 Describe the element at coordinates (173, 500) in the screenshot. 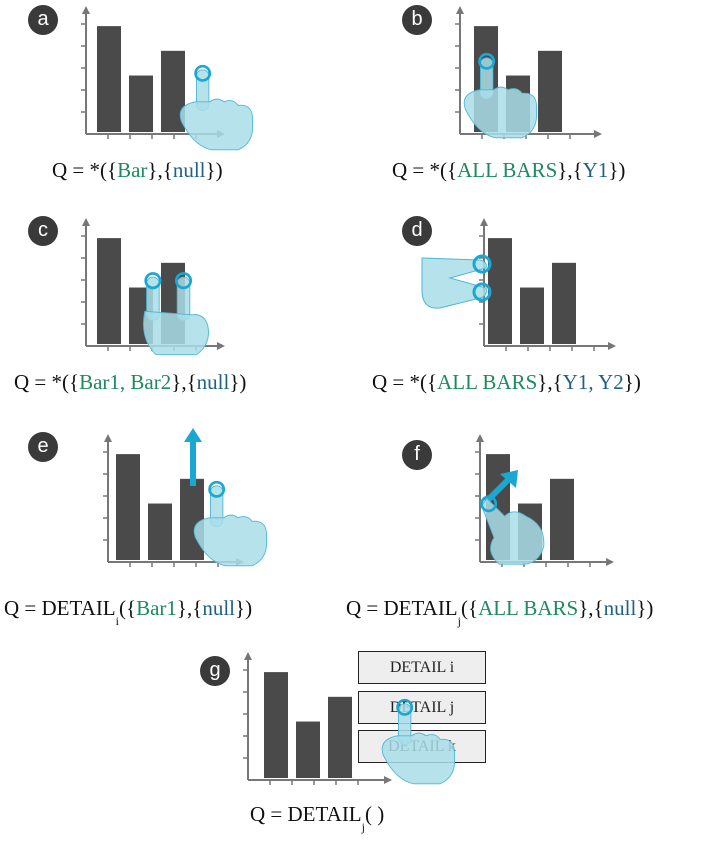

I see `panel-e-chart` at that location.